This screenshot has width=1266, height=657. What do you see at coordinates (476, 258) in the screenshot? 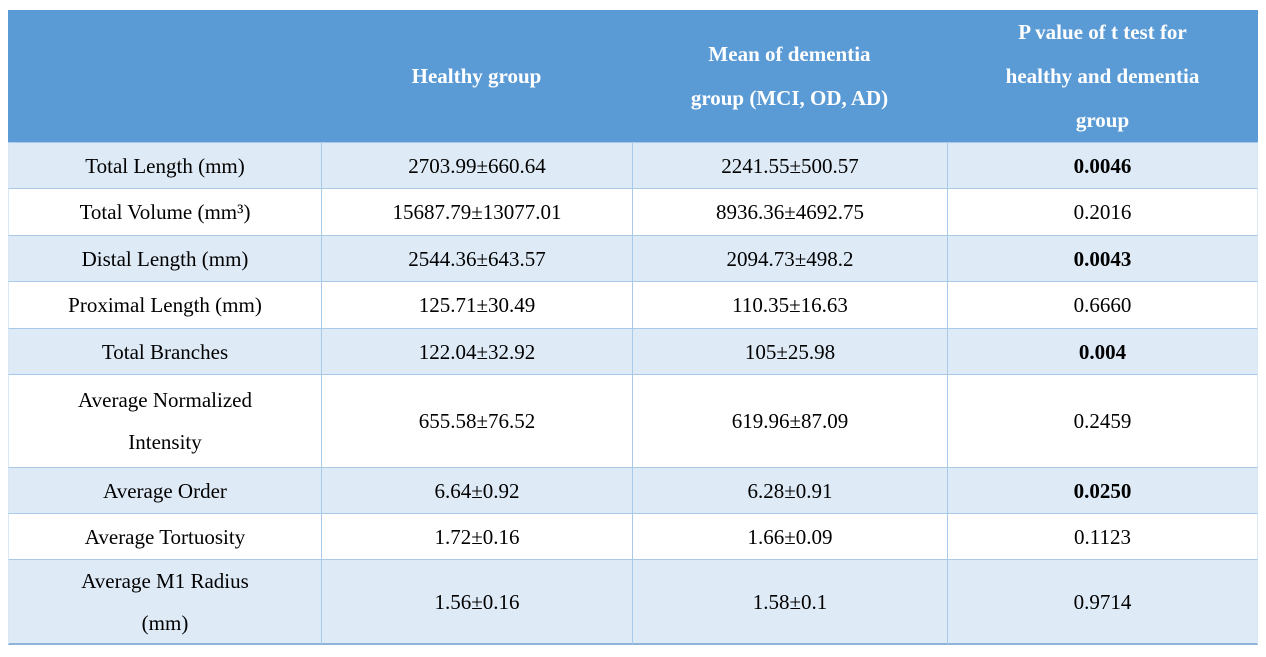
I see `healthy-value: 2544.36±643.57` at bounding box center [476, 258].